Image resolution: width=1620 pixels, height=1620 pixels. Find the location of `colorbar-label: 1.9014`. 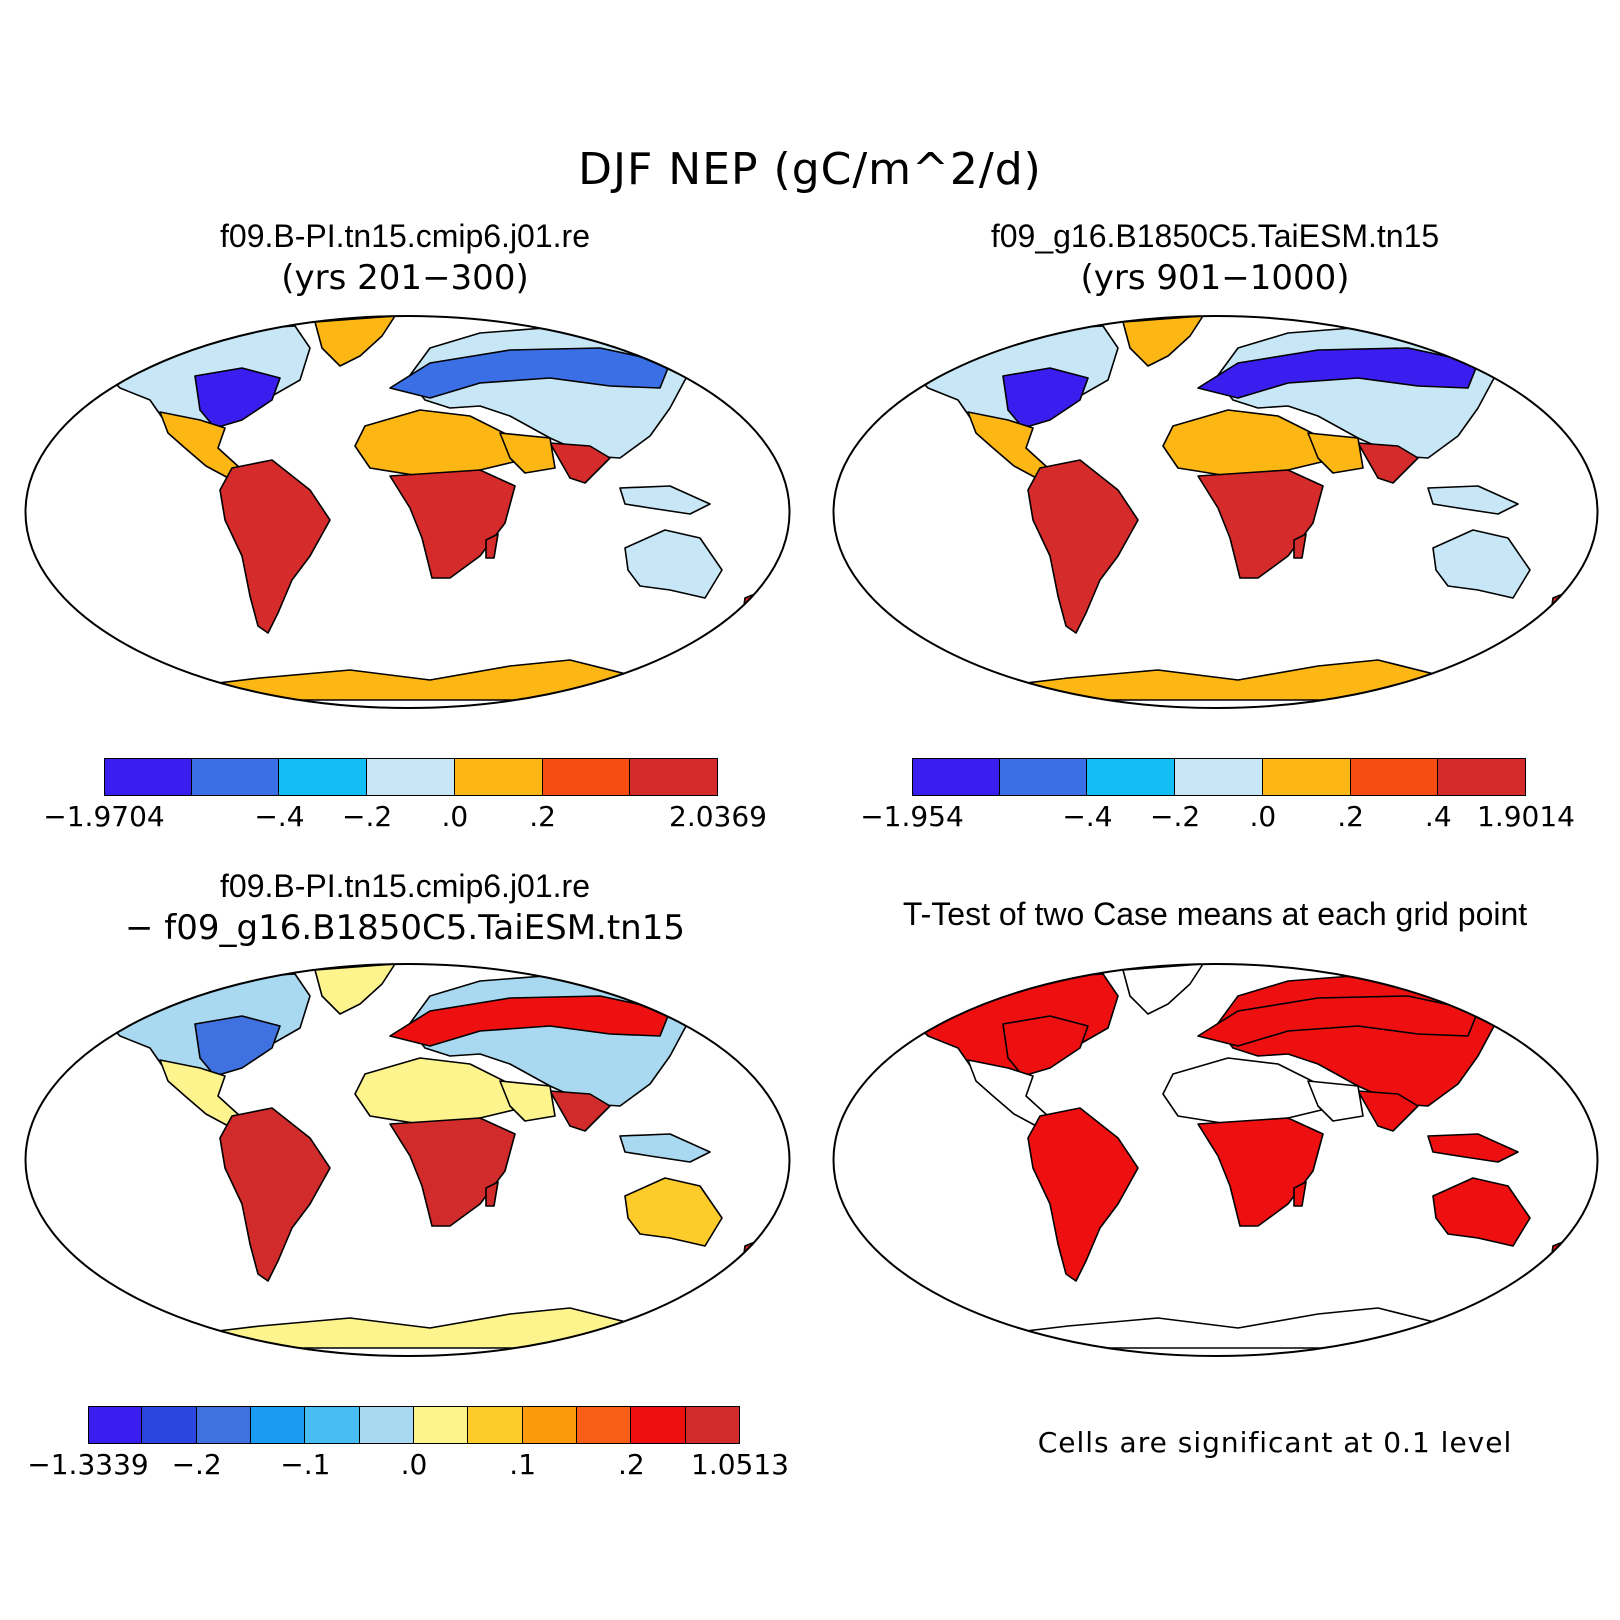

colorbar-label: 1.9014 is located at coordinates (1526, 816).